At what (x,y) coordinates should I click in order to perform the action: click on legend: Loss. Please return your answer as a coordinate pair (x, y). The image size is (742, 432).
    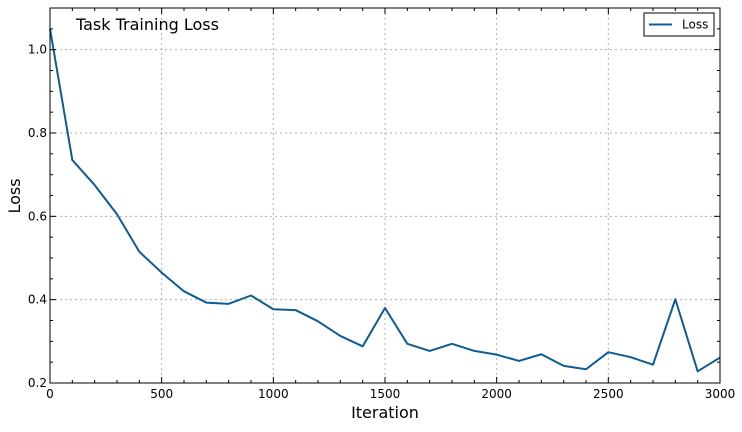
    Looking at the image, I should click on (679, 24).